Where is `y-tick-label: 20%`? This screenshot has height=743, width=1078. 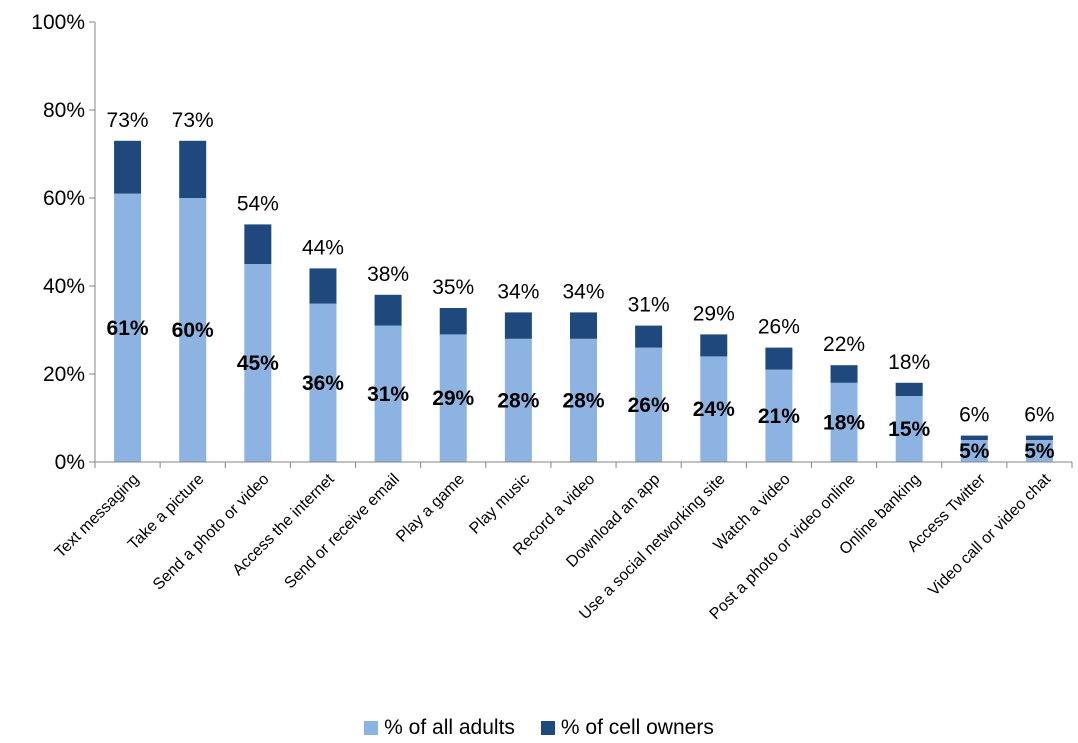
y-tick-label: 20% is located at coordinates (64, 374).